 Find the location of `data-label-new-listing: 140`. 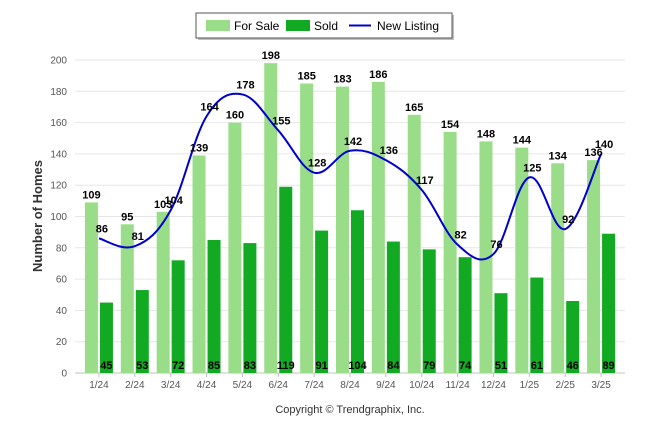

data-label-new-listing: 140 is located at coordinates (604, 145).